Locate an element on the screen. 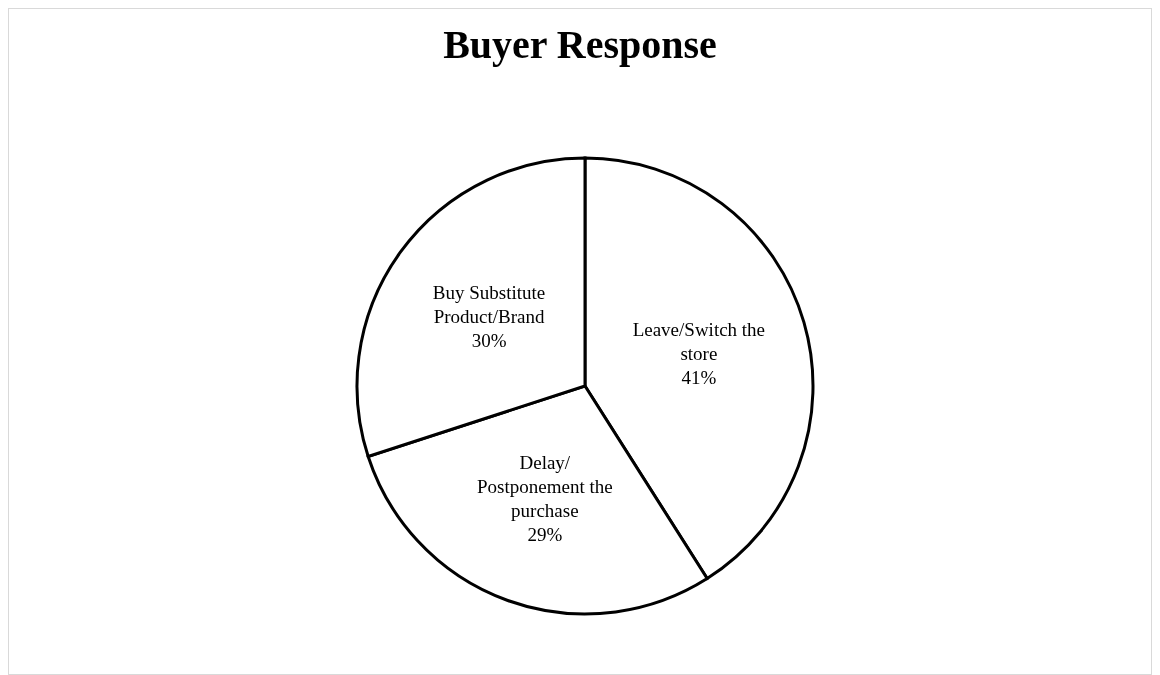 The width and height of the screenshot is (1160, 675). data-label: 30% is located at coordinates (489, 340).